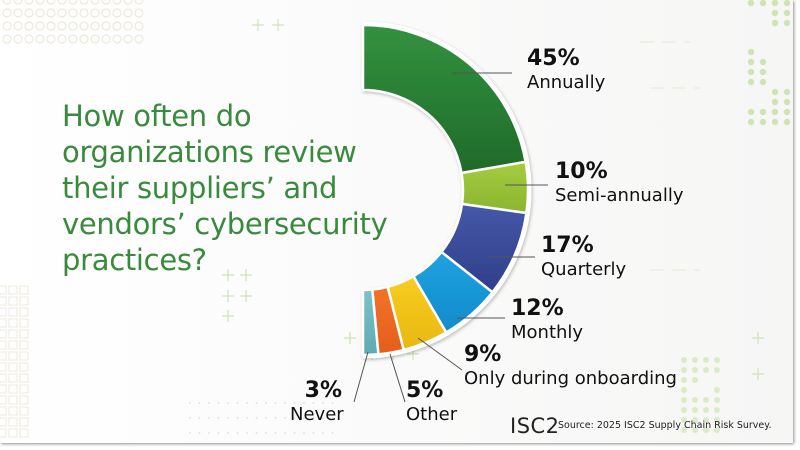 Image resolution: width=800 pixels, height=450 pixels. Describe the element at coordinates (425, 390) in the screenshot. I see `label-percent: 5%` at that location.